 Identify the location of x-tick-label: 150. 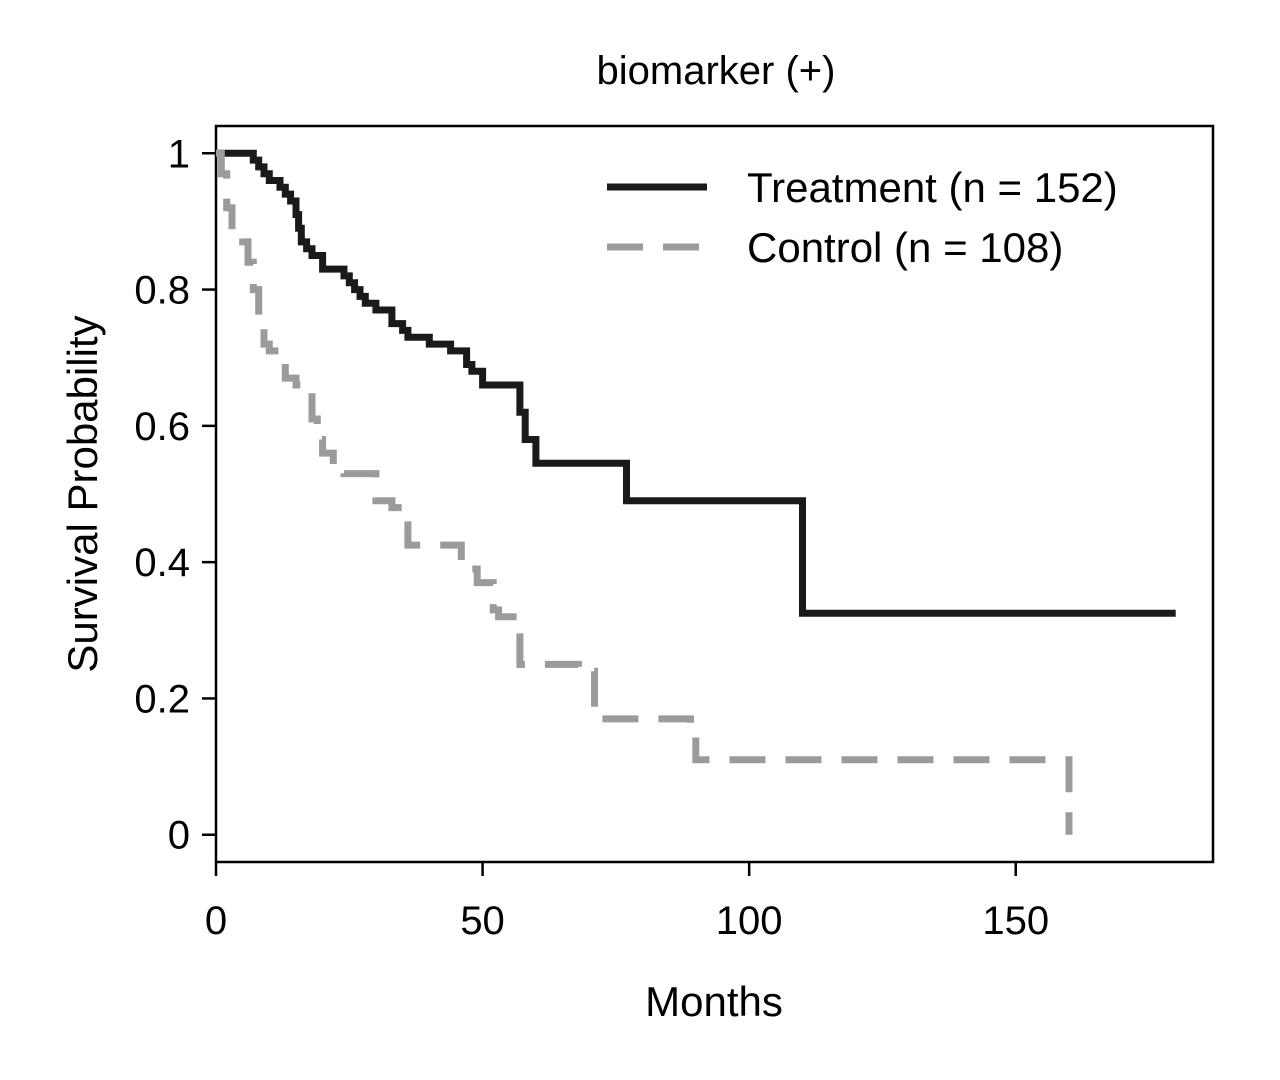
(1015, 921).